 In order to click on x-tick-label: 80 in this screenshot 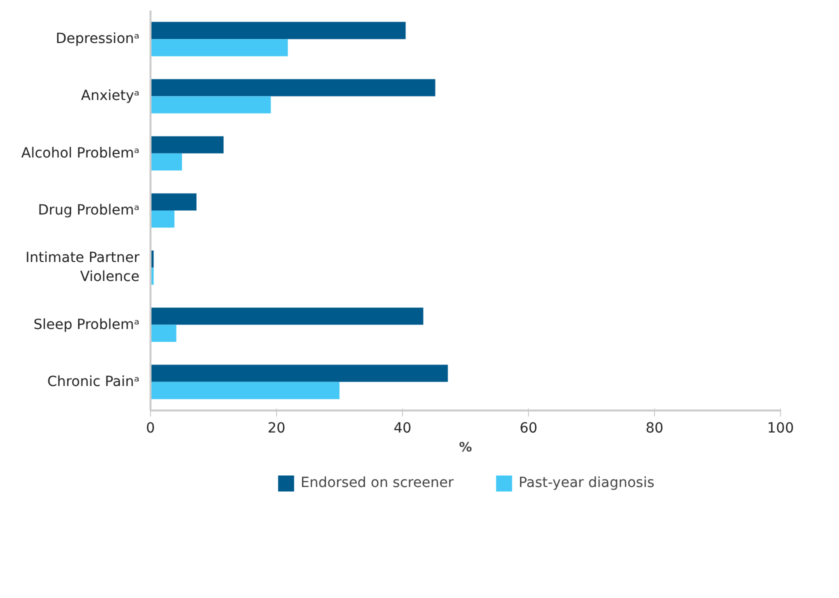, I will do `click(655, 428)`.